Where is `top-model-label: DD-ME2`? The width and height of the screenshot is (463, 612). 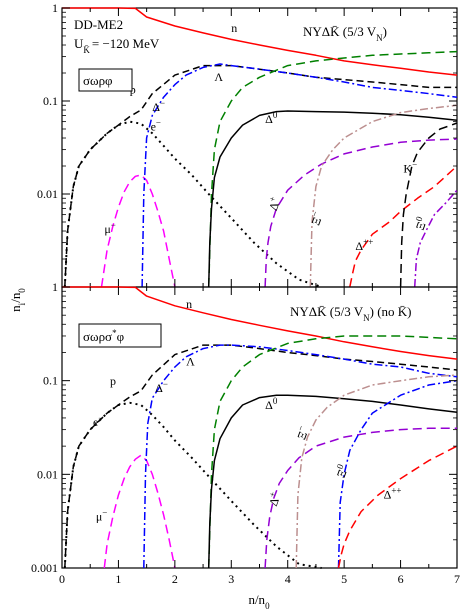 top-model-label: DD-ME2 is located at coordinates (98, 24).